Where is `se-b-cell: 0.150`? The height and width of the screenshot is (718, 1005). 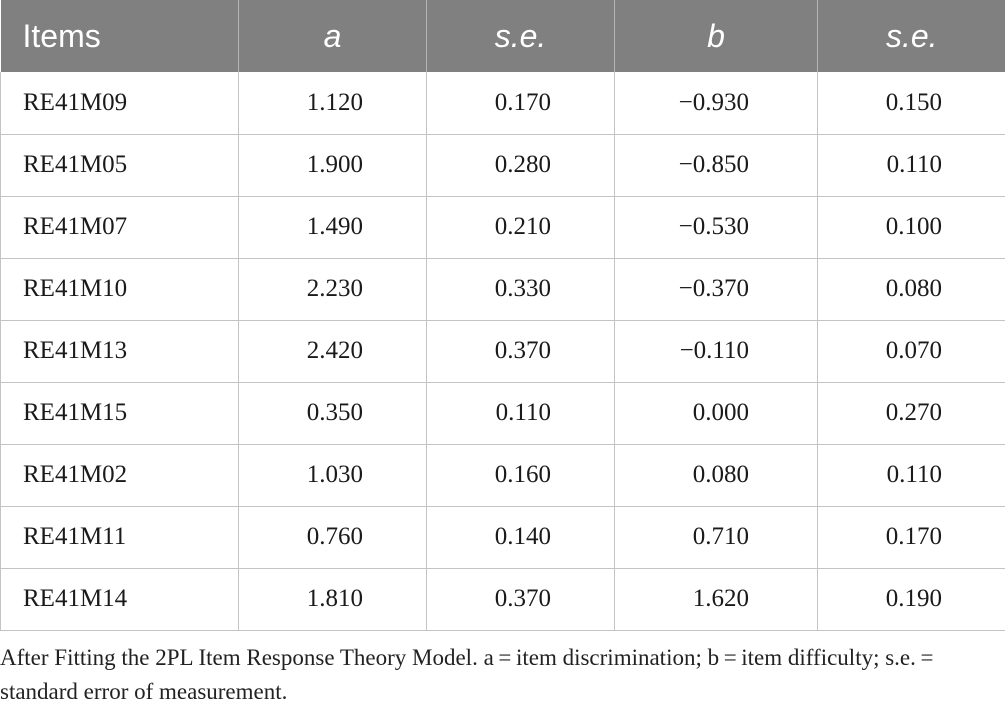 se-b-cell: 0.150 is located at coordinates (911, 103).